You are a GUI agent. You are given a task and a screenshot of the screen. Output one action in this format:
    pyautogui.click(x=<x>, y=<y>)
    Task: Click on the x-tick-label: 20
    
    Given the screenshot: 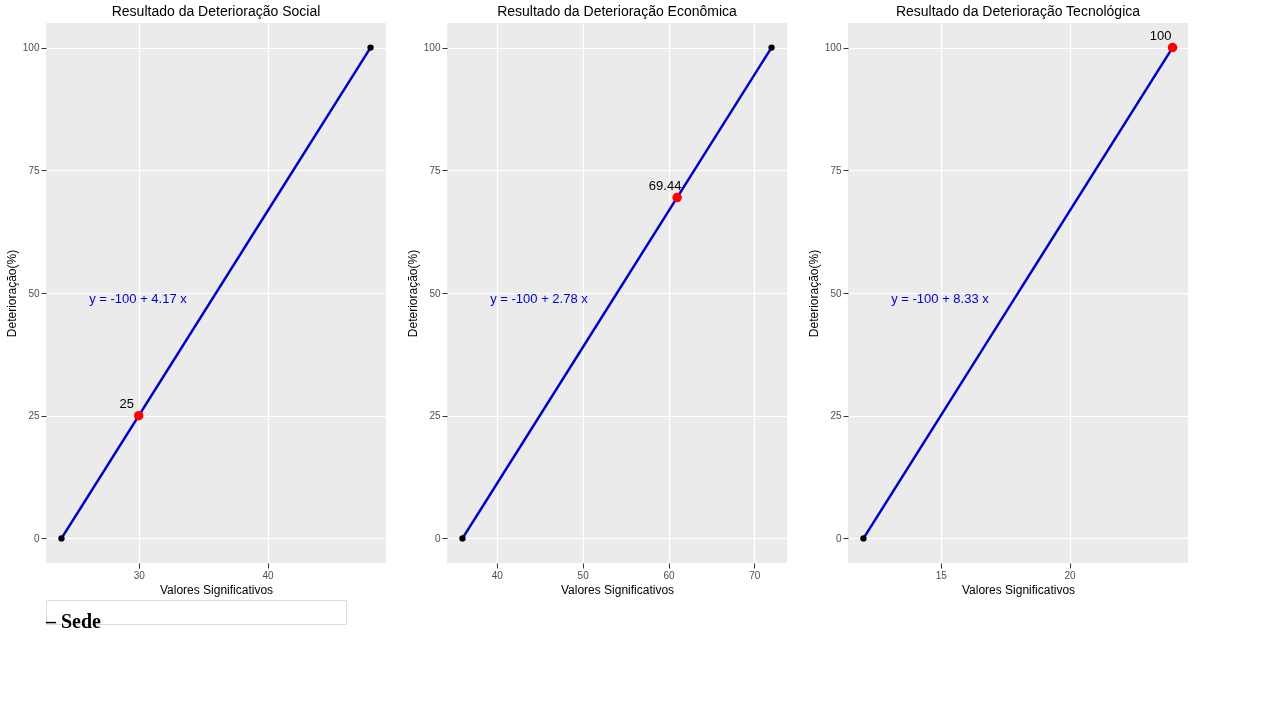 What is the action you would take?
    pyautogui.click(x=1070, y=575)
    